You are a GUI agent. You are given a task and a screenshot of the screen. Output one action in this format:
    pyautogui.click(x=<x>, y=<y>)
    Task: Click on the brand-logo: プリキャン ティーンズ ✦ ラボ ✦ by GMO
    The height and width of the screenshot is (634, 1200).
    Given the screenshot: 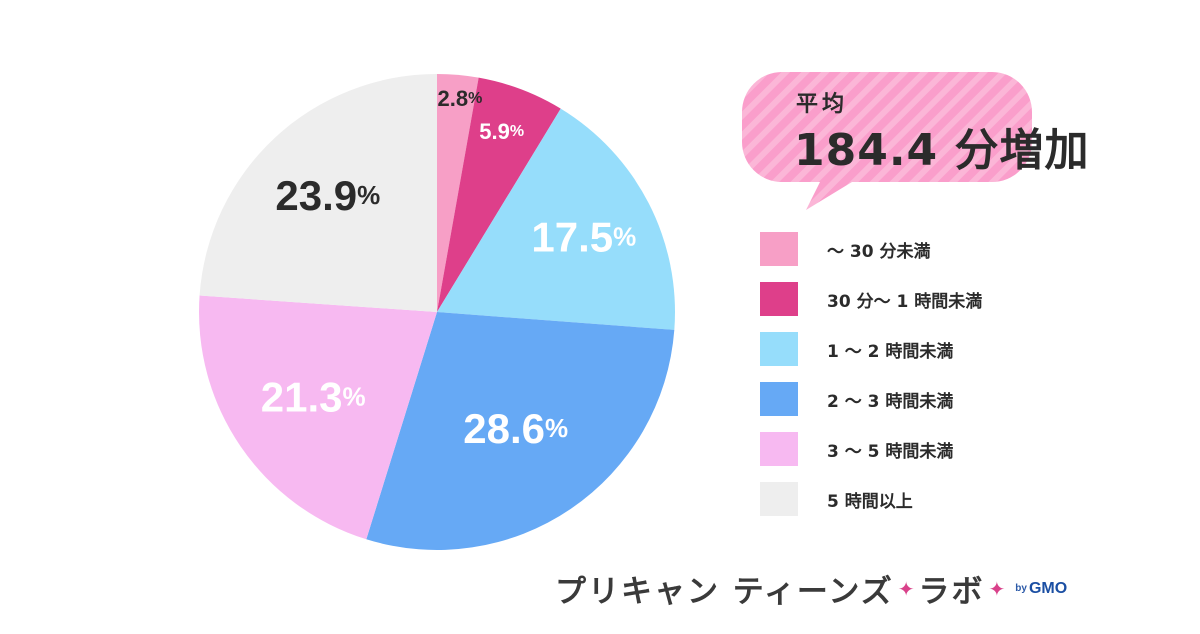 What is the action you would take?
    pyautogui.click(x=811, y=588)
    